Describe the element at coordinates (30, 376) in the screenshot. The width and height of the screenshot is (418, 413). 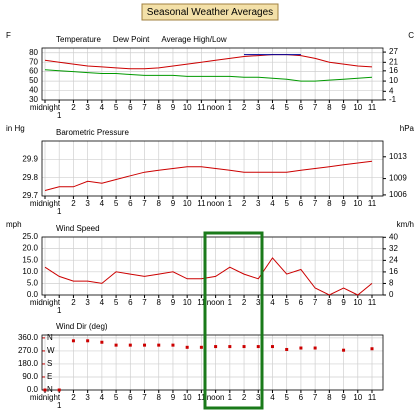
I see `y-tick-label: 90.0` at that location.